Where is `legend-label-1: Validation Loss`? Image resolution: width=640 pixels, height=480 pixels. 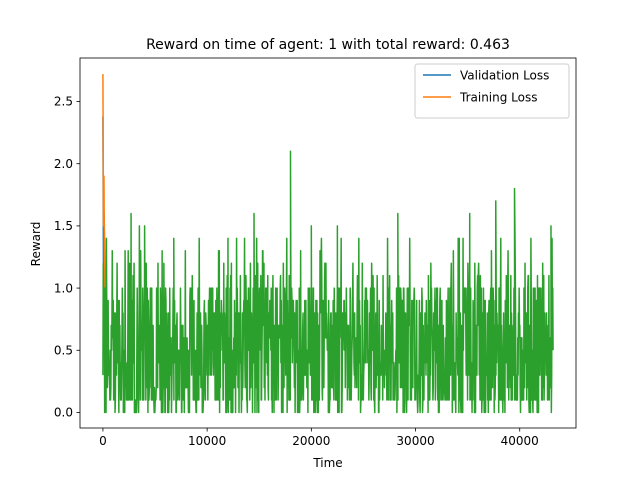
legend-label-1: Validation Loss is located at coordinates (504, 76).